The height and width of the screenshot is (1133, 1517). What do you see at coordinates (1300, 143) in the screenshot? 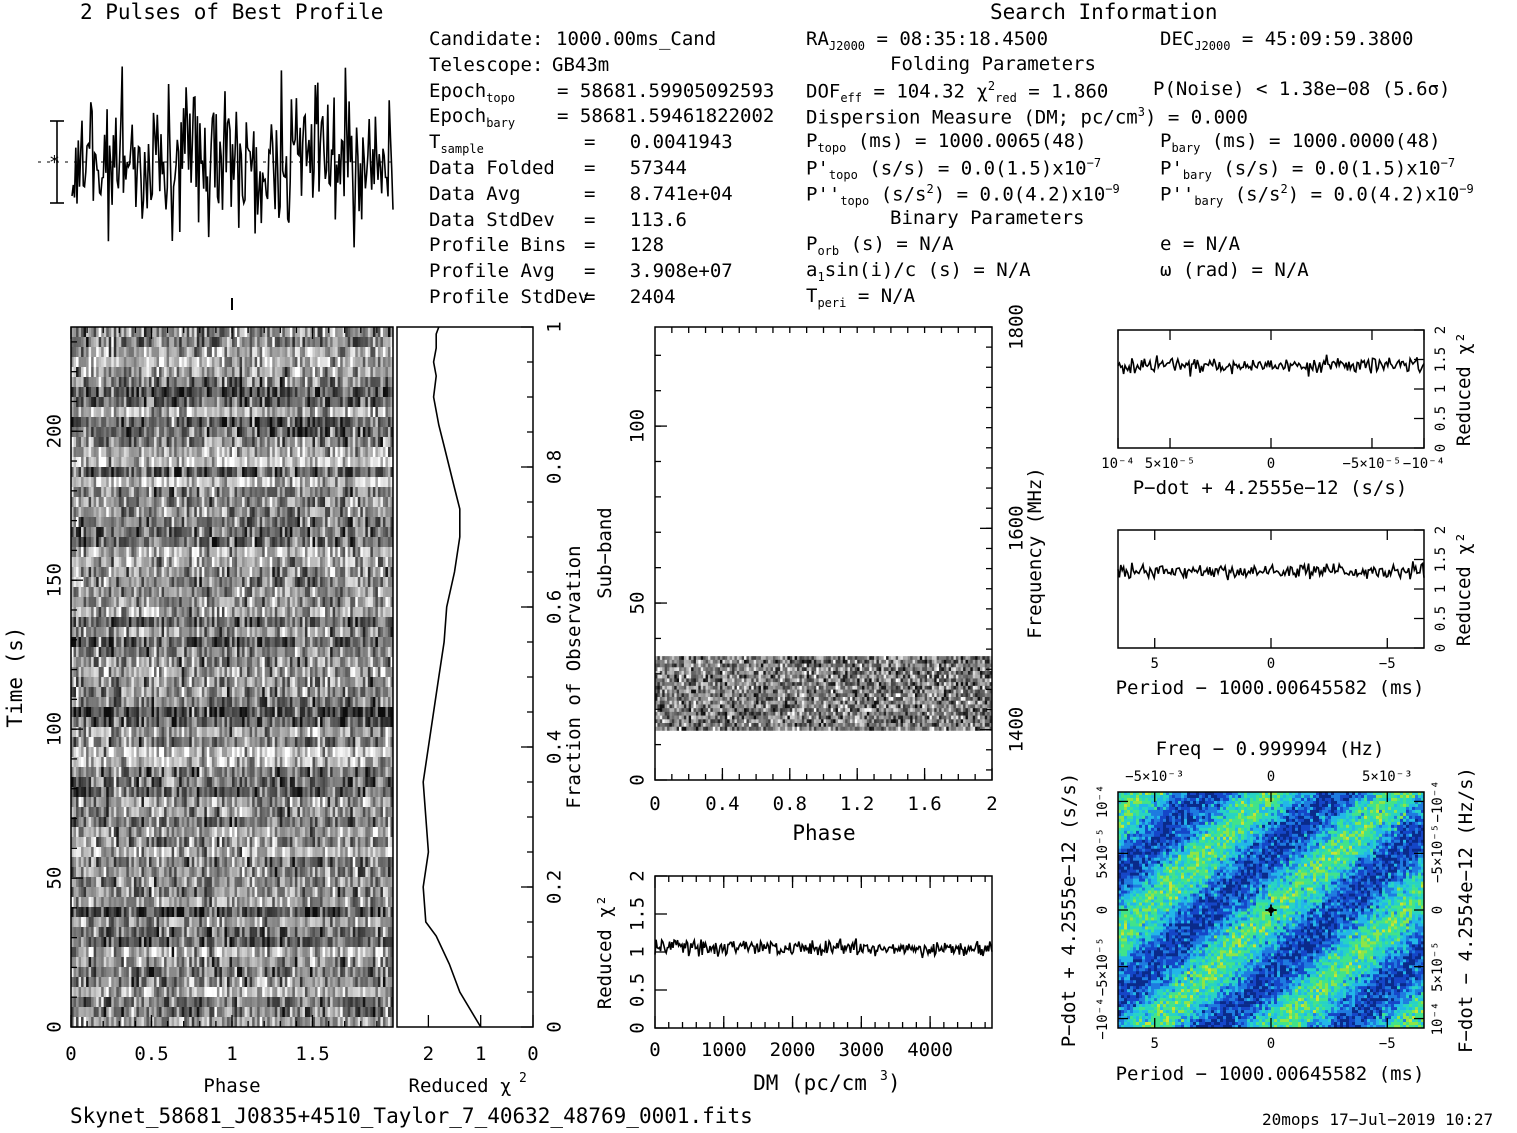
I see `pbary-field: Pbary (ms) = 1000.0000(48)` at bounding box center [1300, 143].